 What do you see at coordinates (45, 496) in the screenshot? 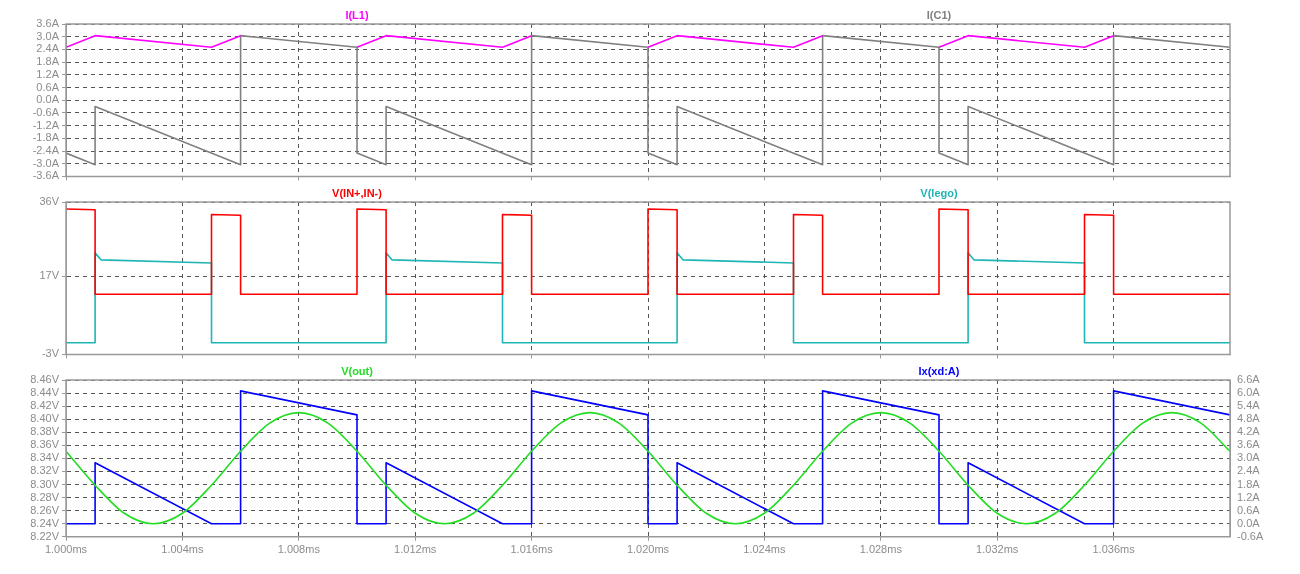
I see `y-tick-label: 8.28V` at bounding box center [45, 496].